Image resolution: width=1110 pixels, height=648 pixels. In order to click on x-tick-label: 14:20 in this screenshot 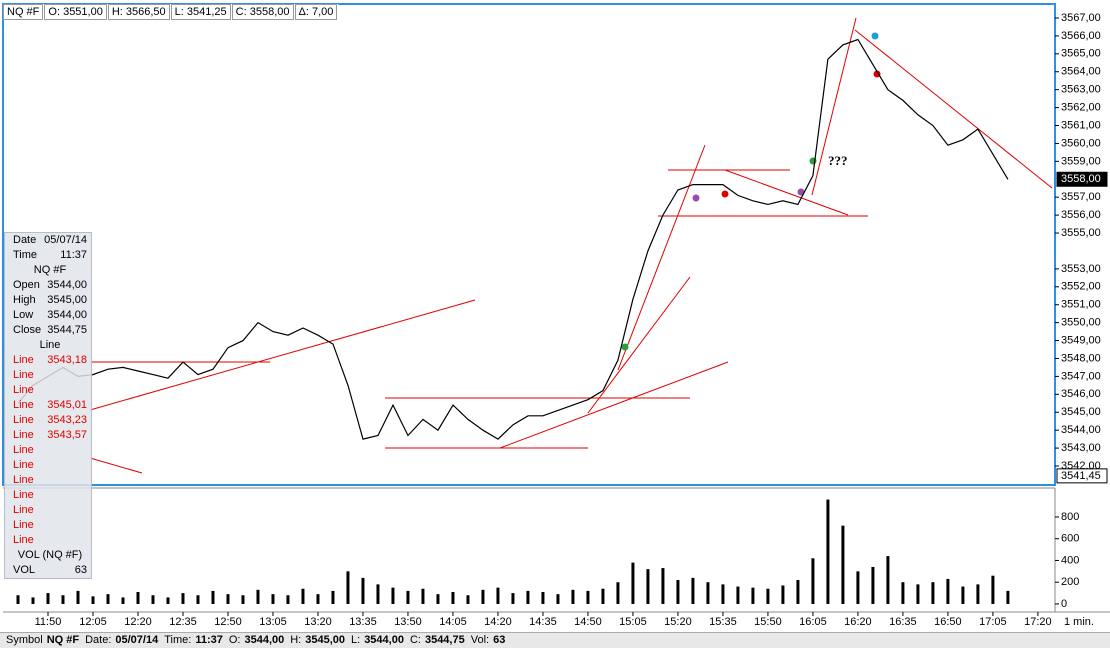, I will do `click(498, 622)`.